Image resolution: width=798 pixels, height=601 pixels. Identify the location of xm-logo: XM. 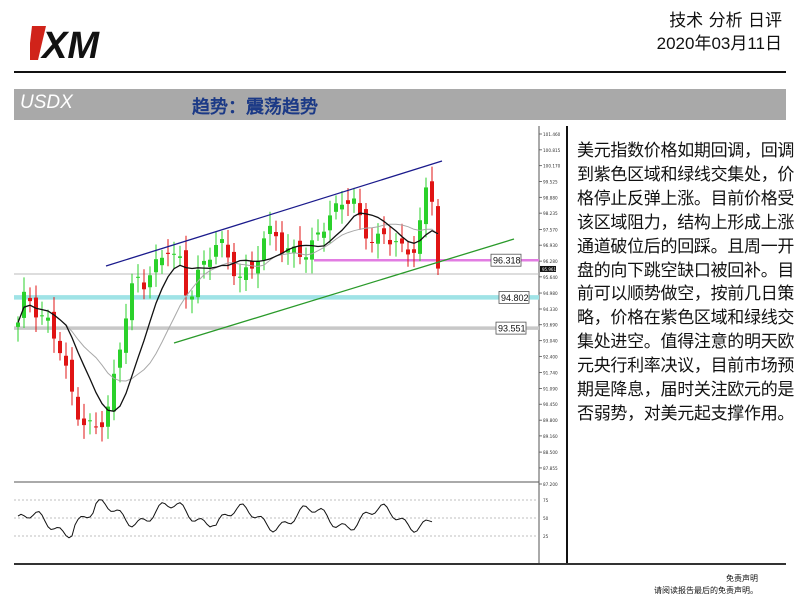
(65, 44).